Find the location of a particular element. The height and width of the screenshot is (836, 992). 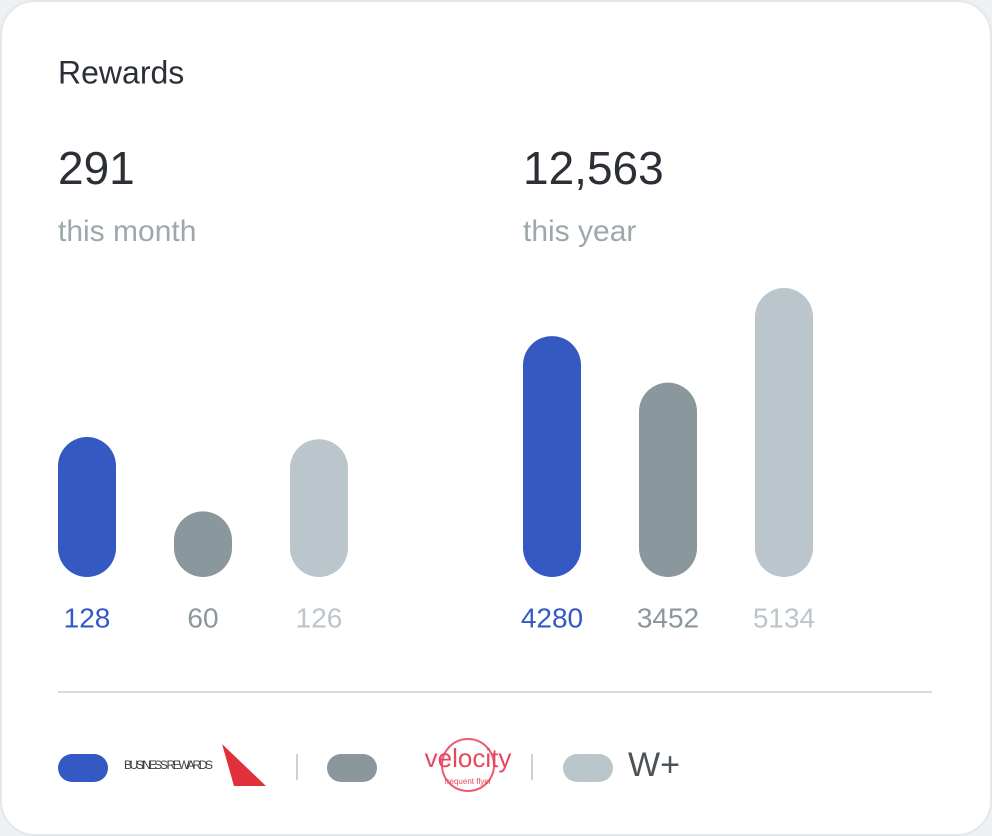

value-label: 3452 is located at coordinates (668, 617).